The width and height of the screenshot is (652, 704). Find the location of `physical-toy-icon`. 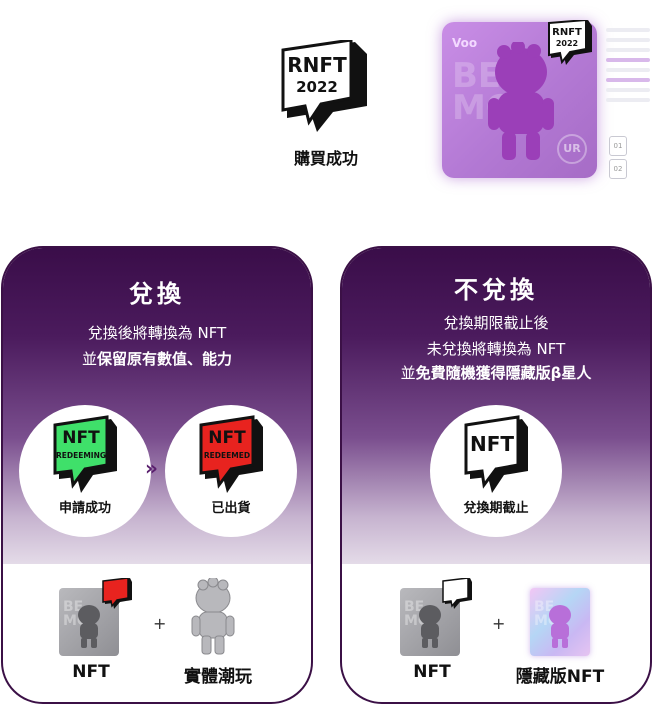

physical-toy-icon is located at coordinates (213, 616).